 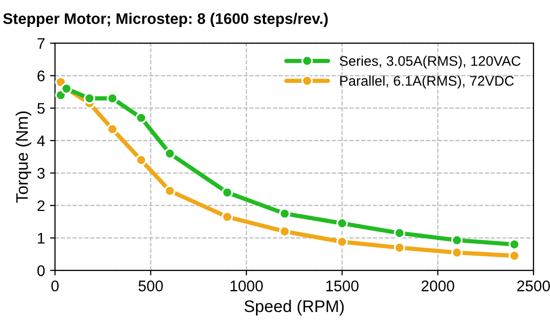 What do you see at coordinates (41, 108) in the screenshot?
I see `y-tick-label: 5` at bounding box center [41, 108].